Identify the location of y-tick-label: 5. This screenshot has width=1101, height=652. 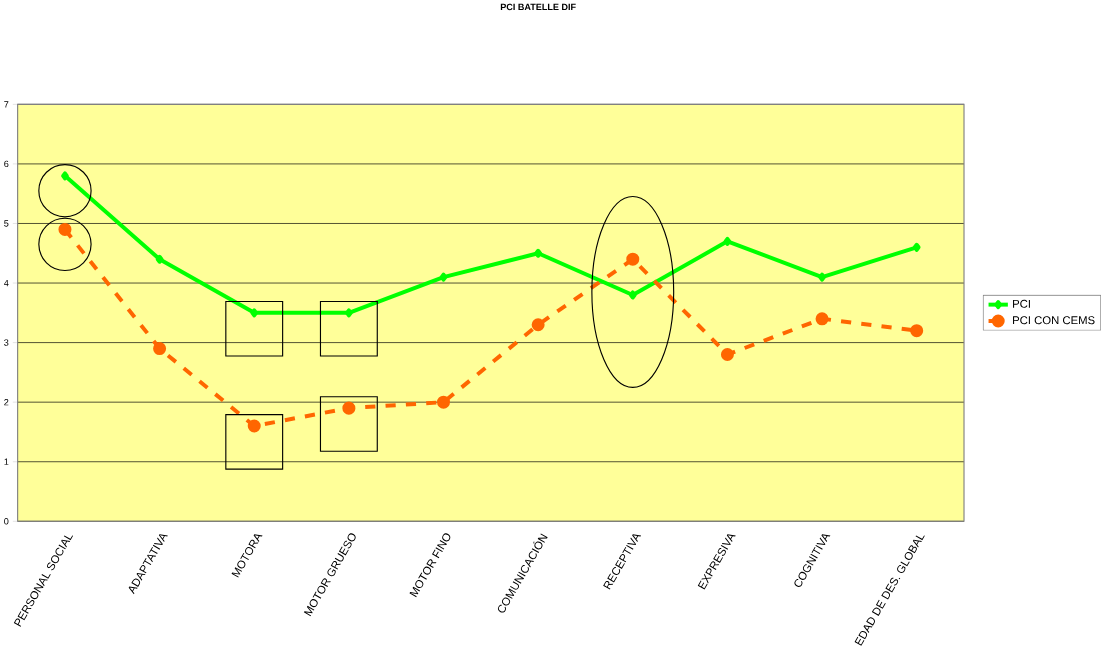
(6, 223).